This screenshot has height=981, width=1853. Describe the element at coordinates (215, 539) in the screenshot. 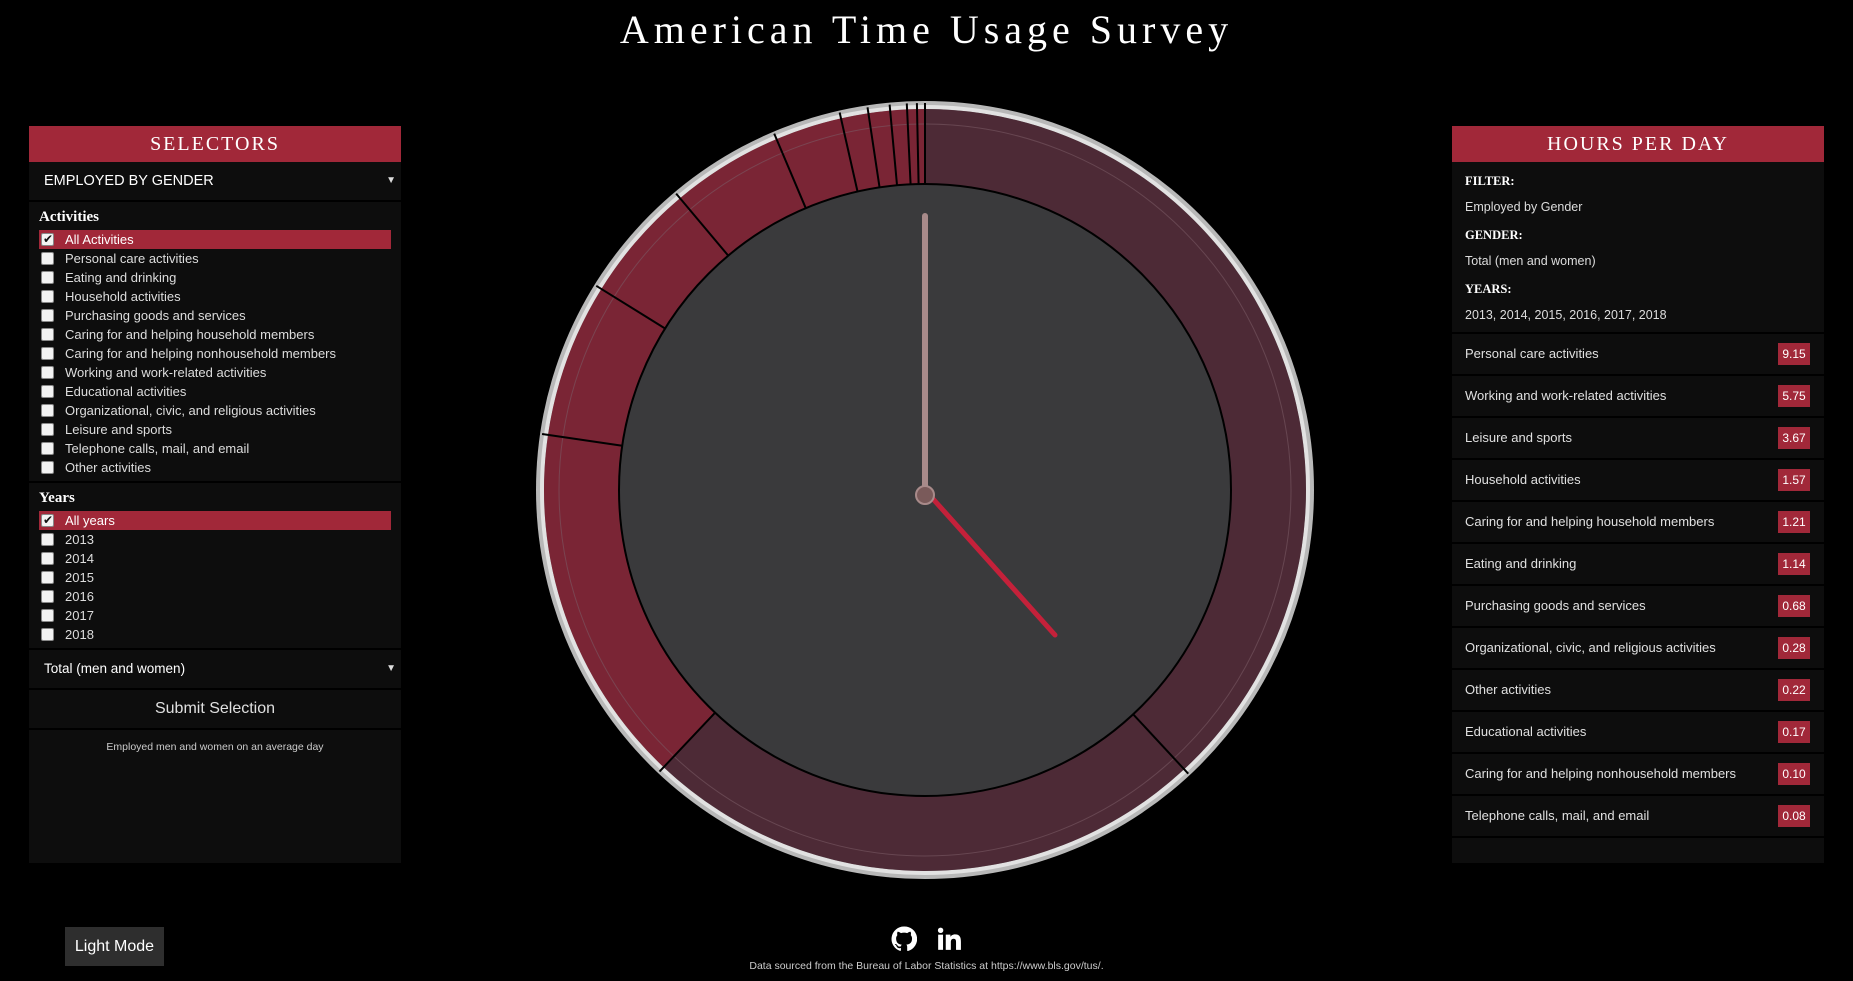

I see `year-checkbox-row: 2013` at that location.